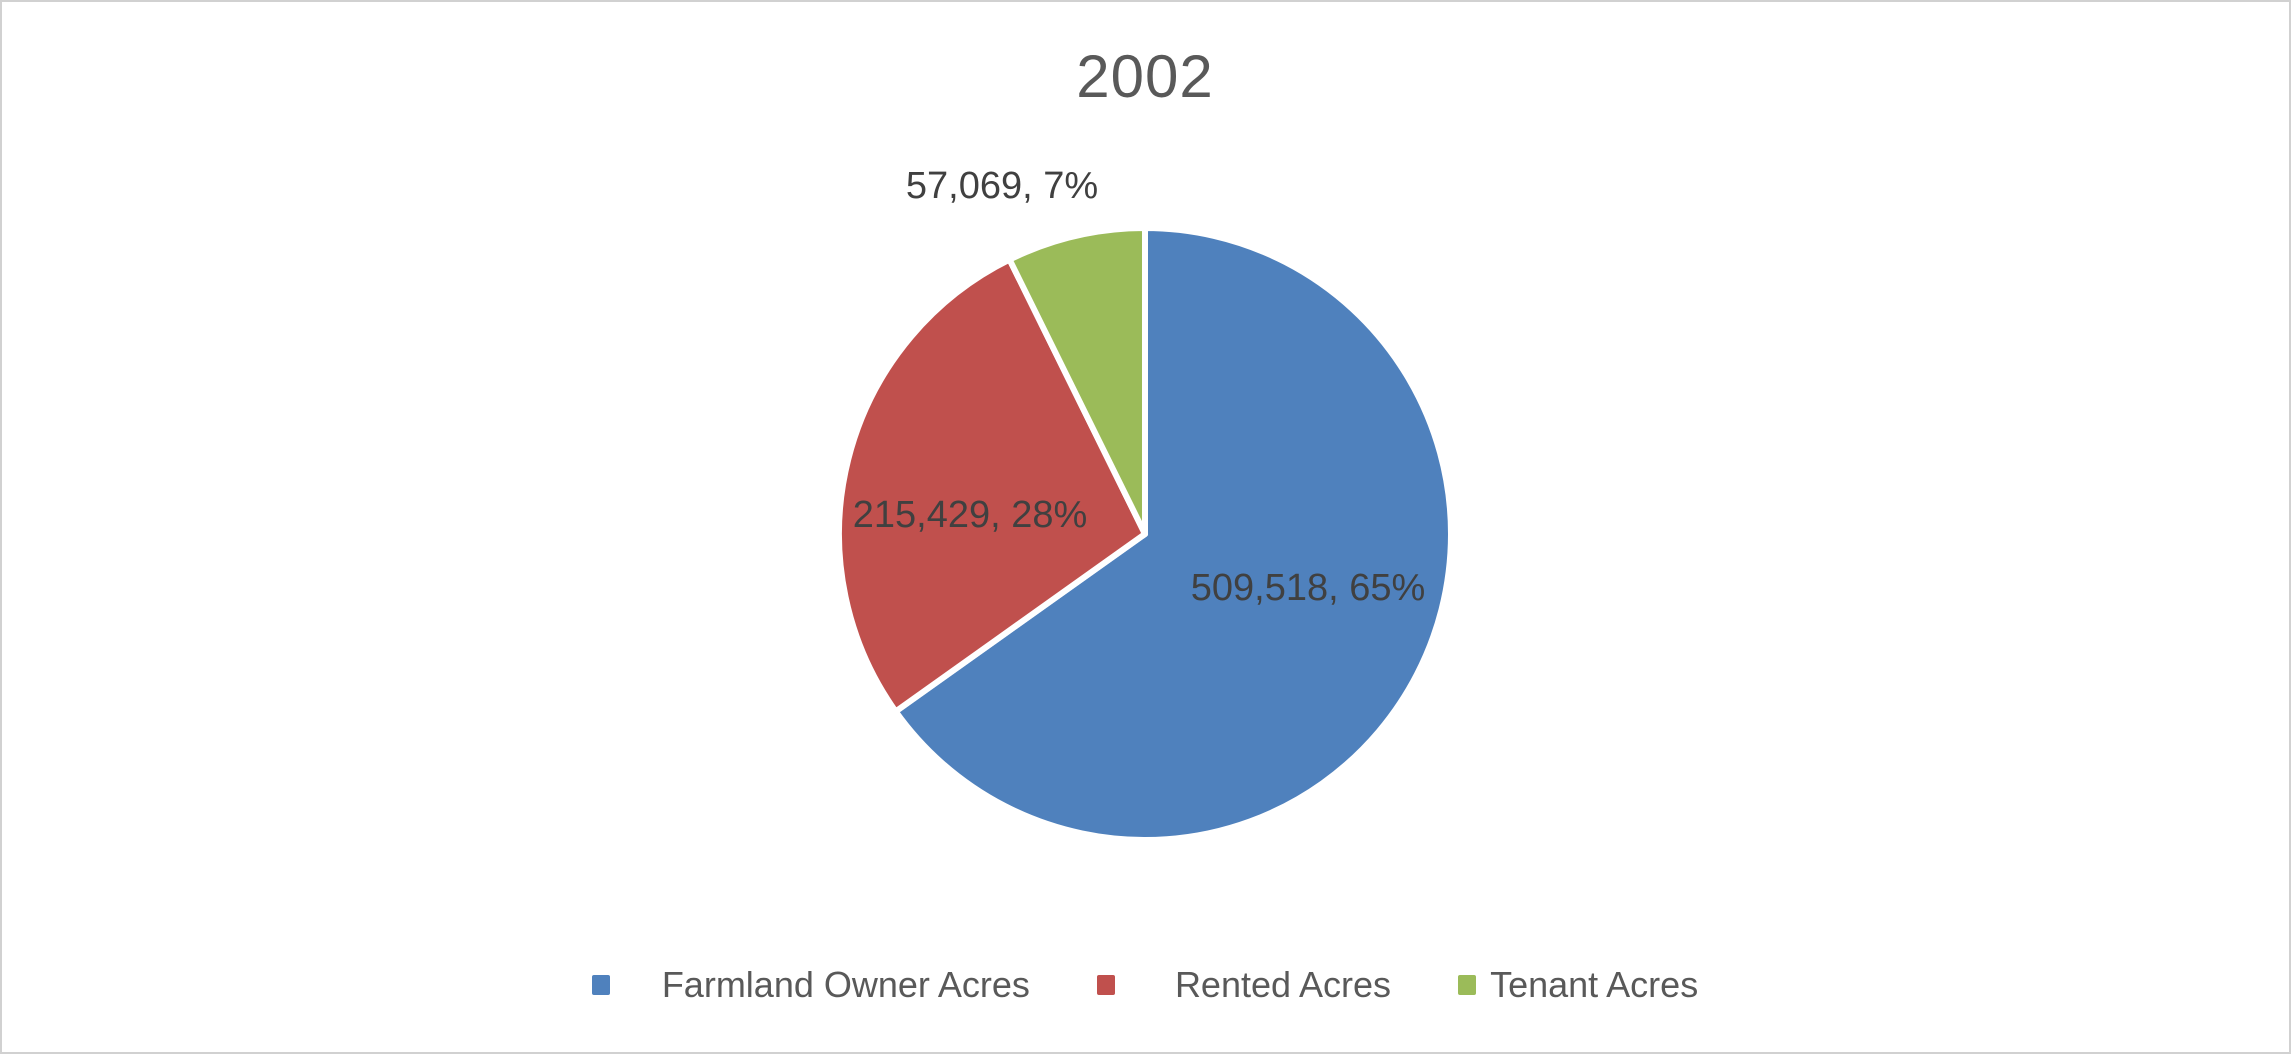 This screenshot has height=1054, width=2291. Describe the element at coordinates (1594, 984) in the screenshot. I see `legend-label: Tenant Acres` at that location.